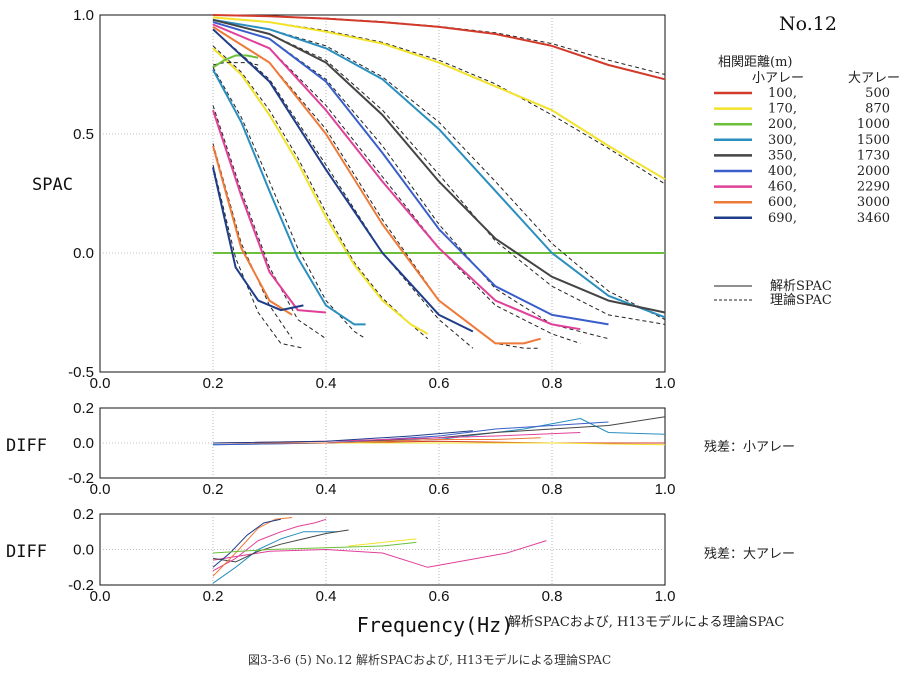  What do you see at coordinates (81, 372) in the screenshot?
I see `y-tick-label: -0.5` at bounding box center [81, 372].